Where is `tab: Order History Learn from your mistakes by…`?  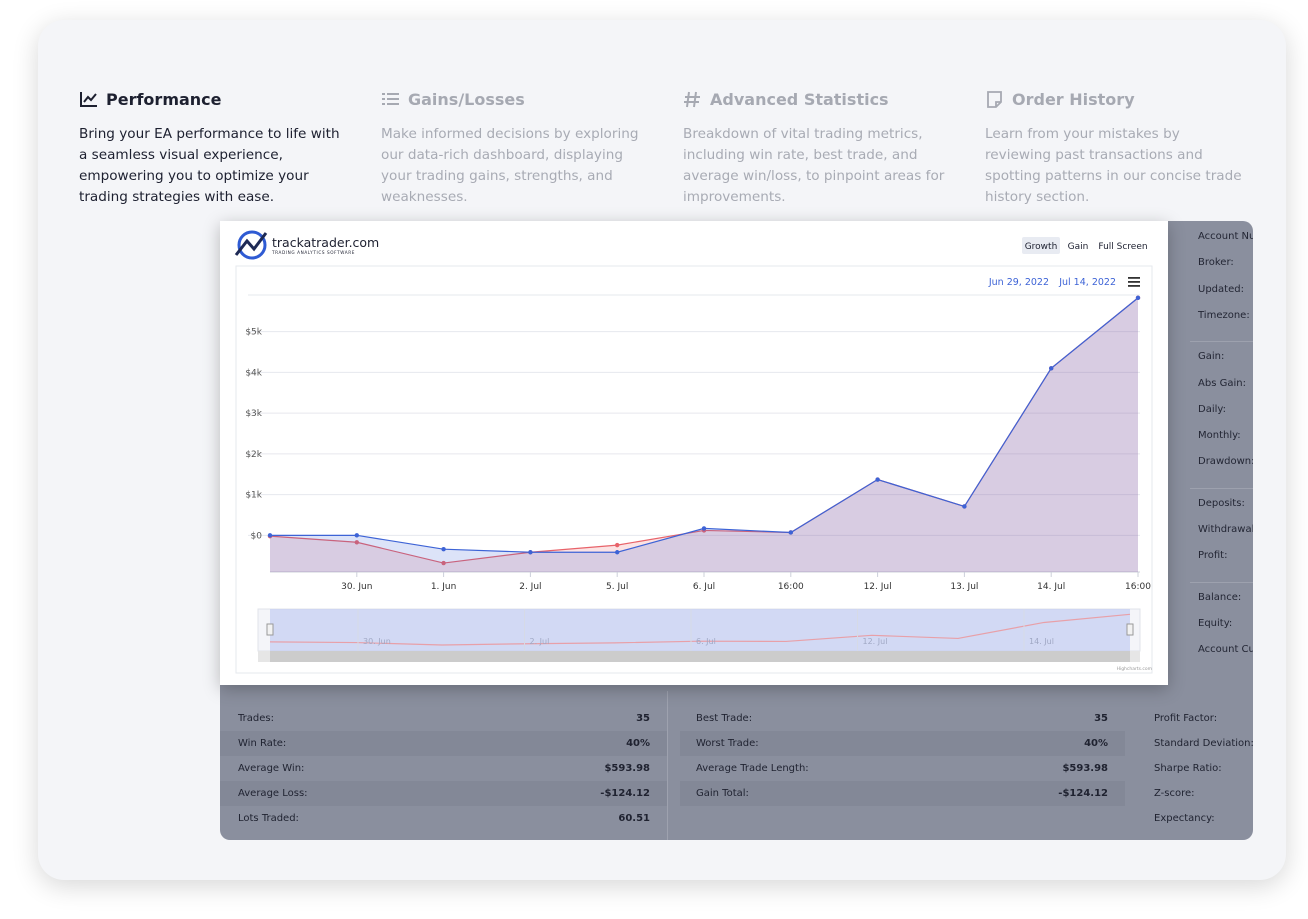
tab: Order History Learn from your mistakes by… is located at coordinates (1120, 147).